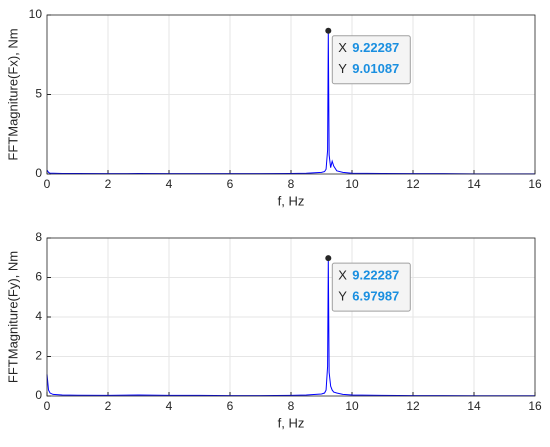 The width and height of the screenshot is (550, 447). Describe the element at coordinates (38, 237) in the screenshot. I see `y-tick-label: 8` at that location.